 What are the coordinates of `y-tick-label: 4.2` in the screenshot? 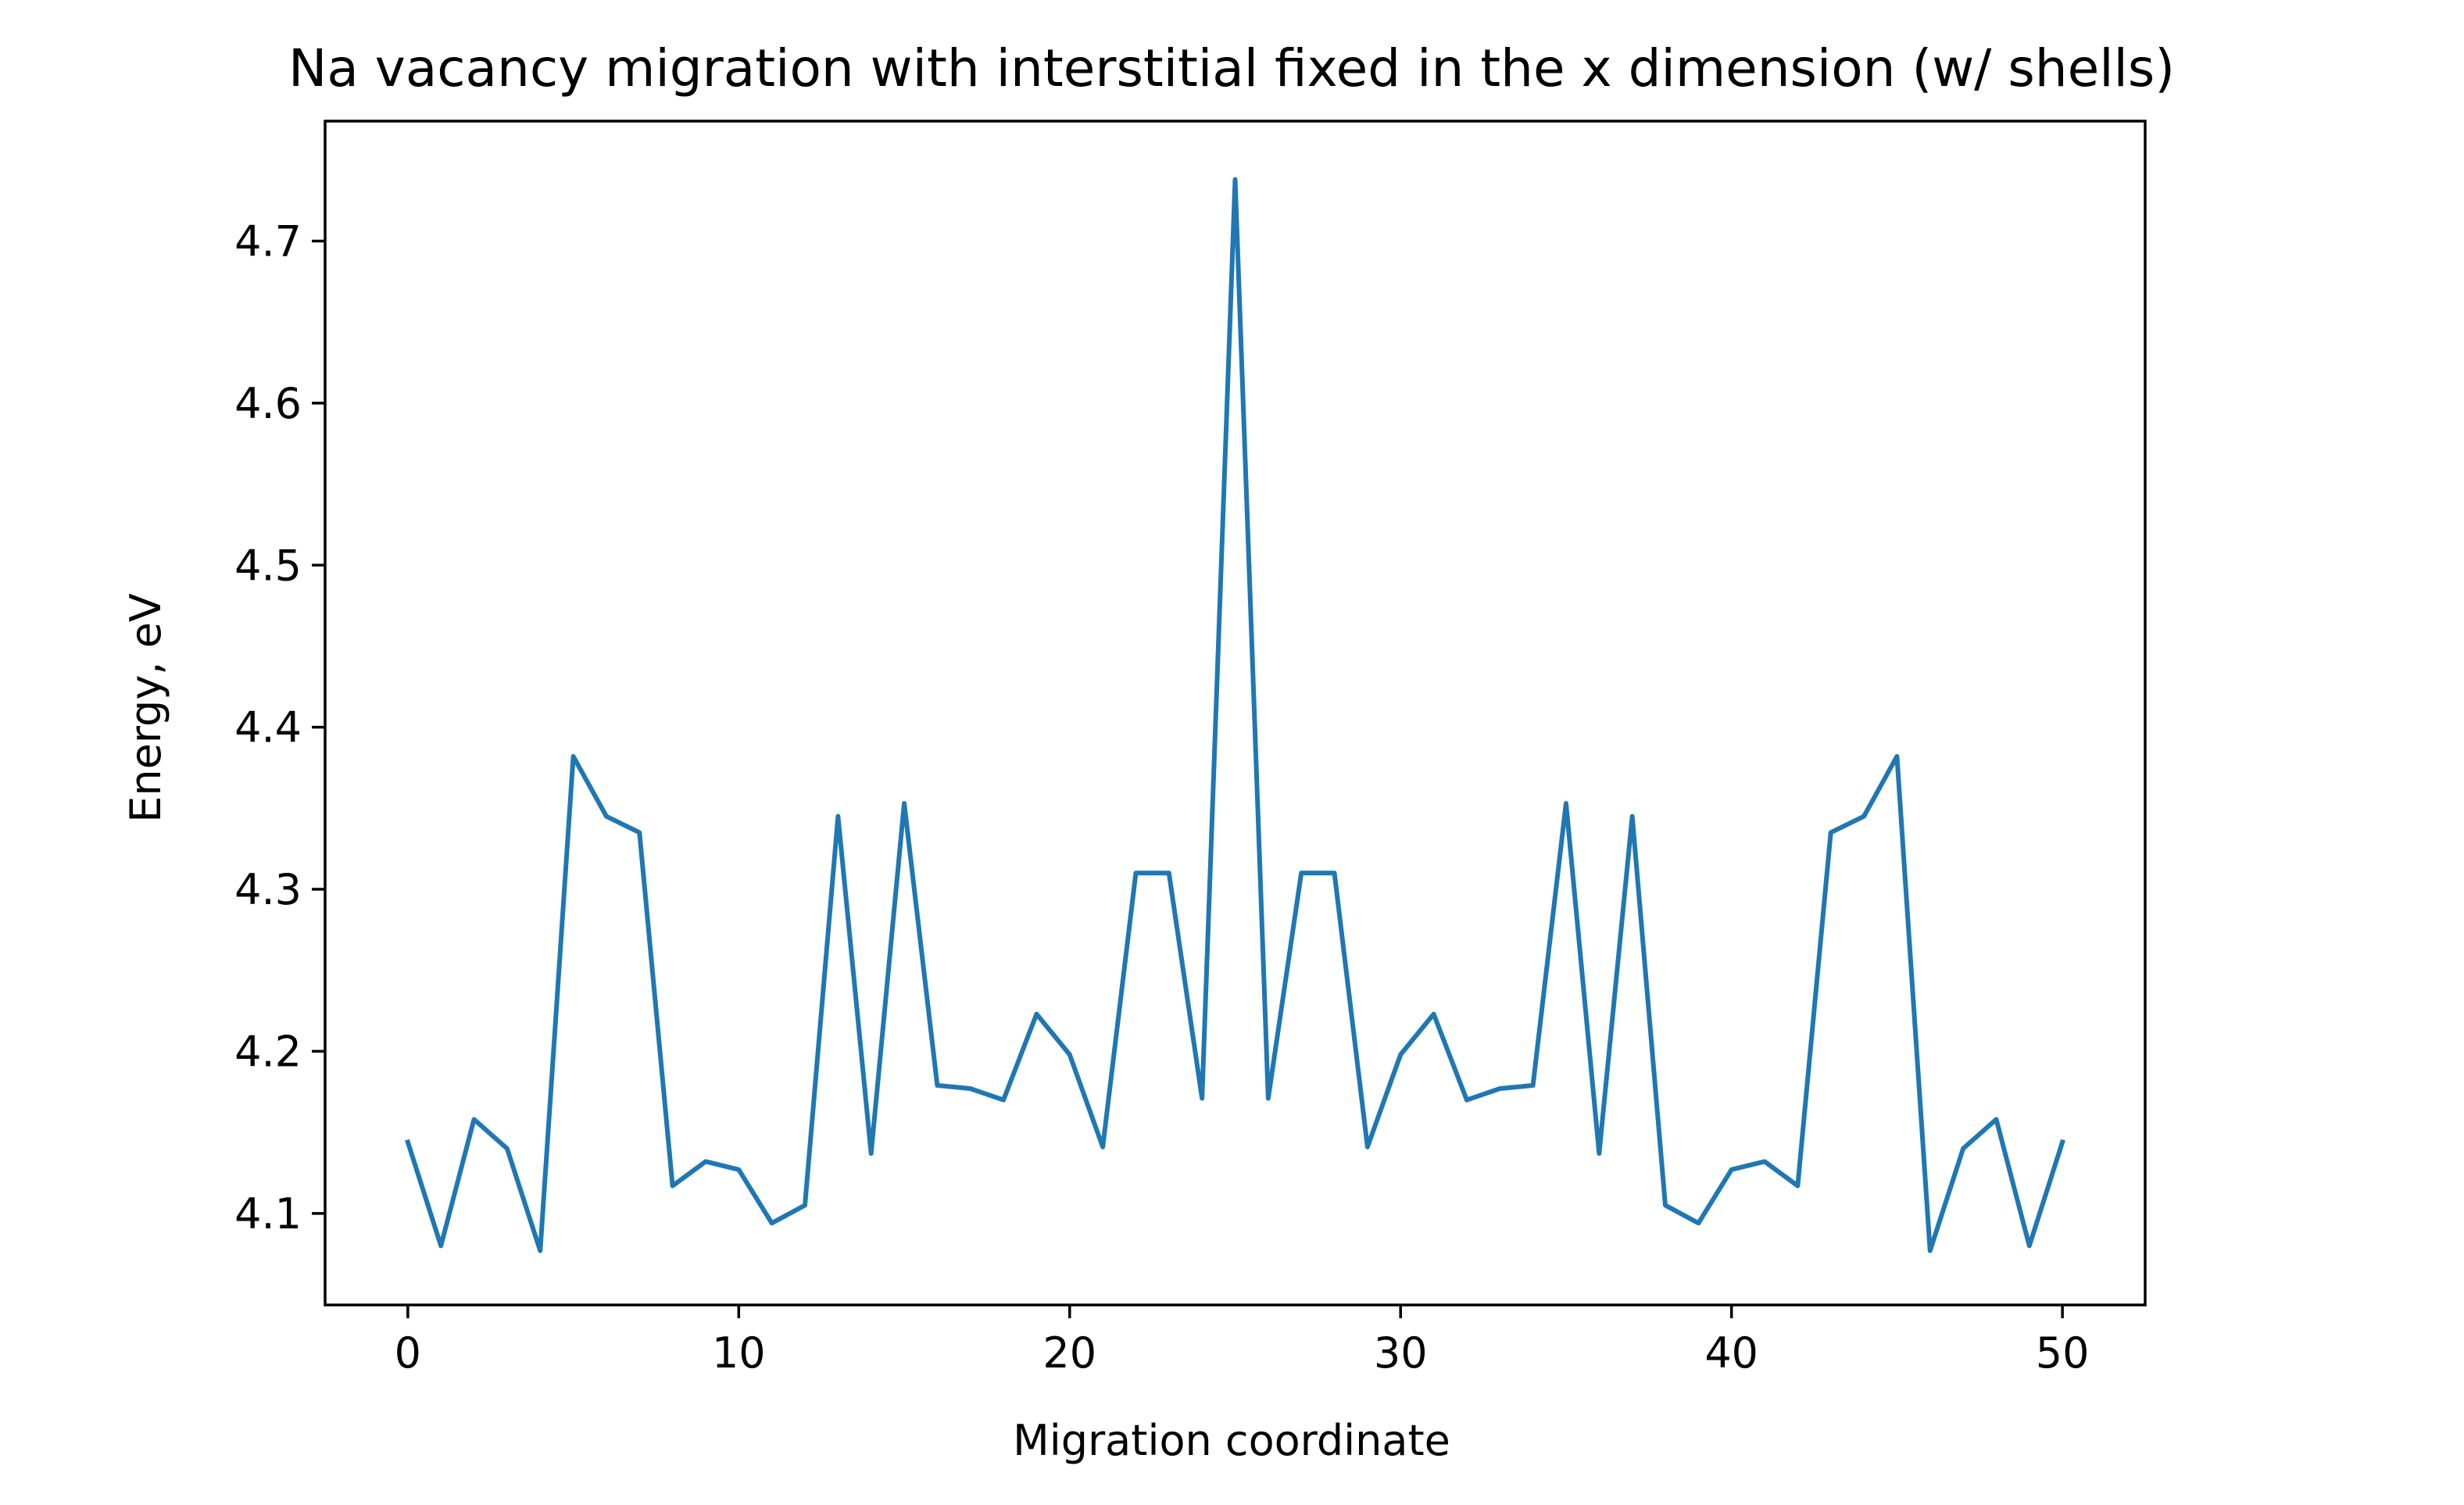 It's located at (268, 1051).